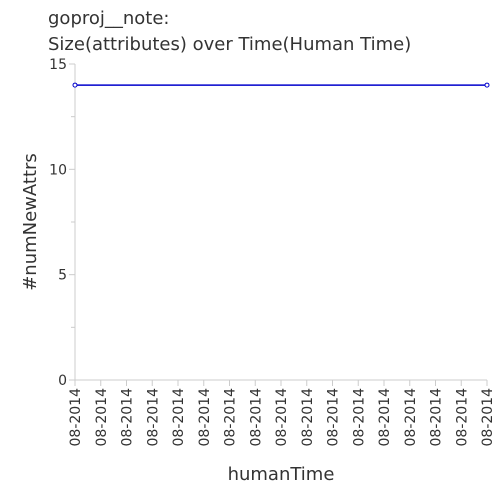  What do you see at coordinates (229, 44) in the screenshot?
I see `chart-title-line-2: Size(attributes) over Time(Human Time)` at bounding box center [229, 44].